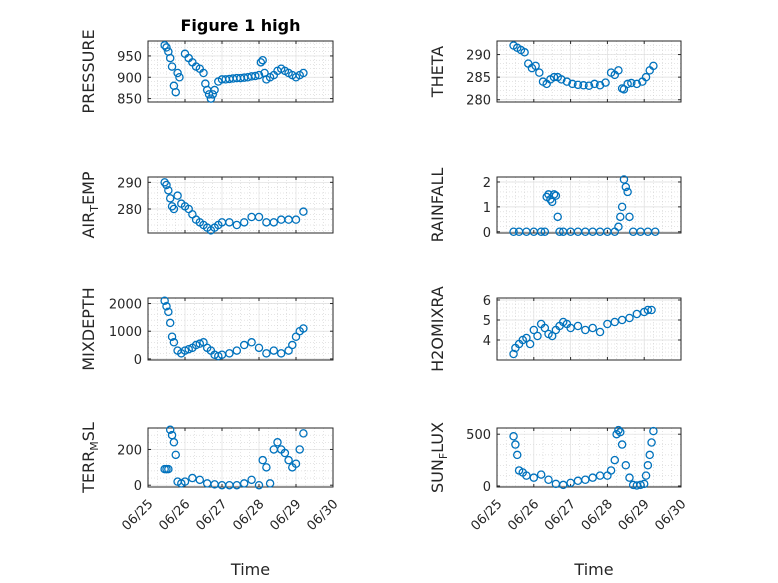  Describe the element at coordinates (285, 515) in the screenshot. I see `x-tick-label: 06/29` at that location.